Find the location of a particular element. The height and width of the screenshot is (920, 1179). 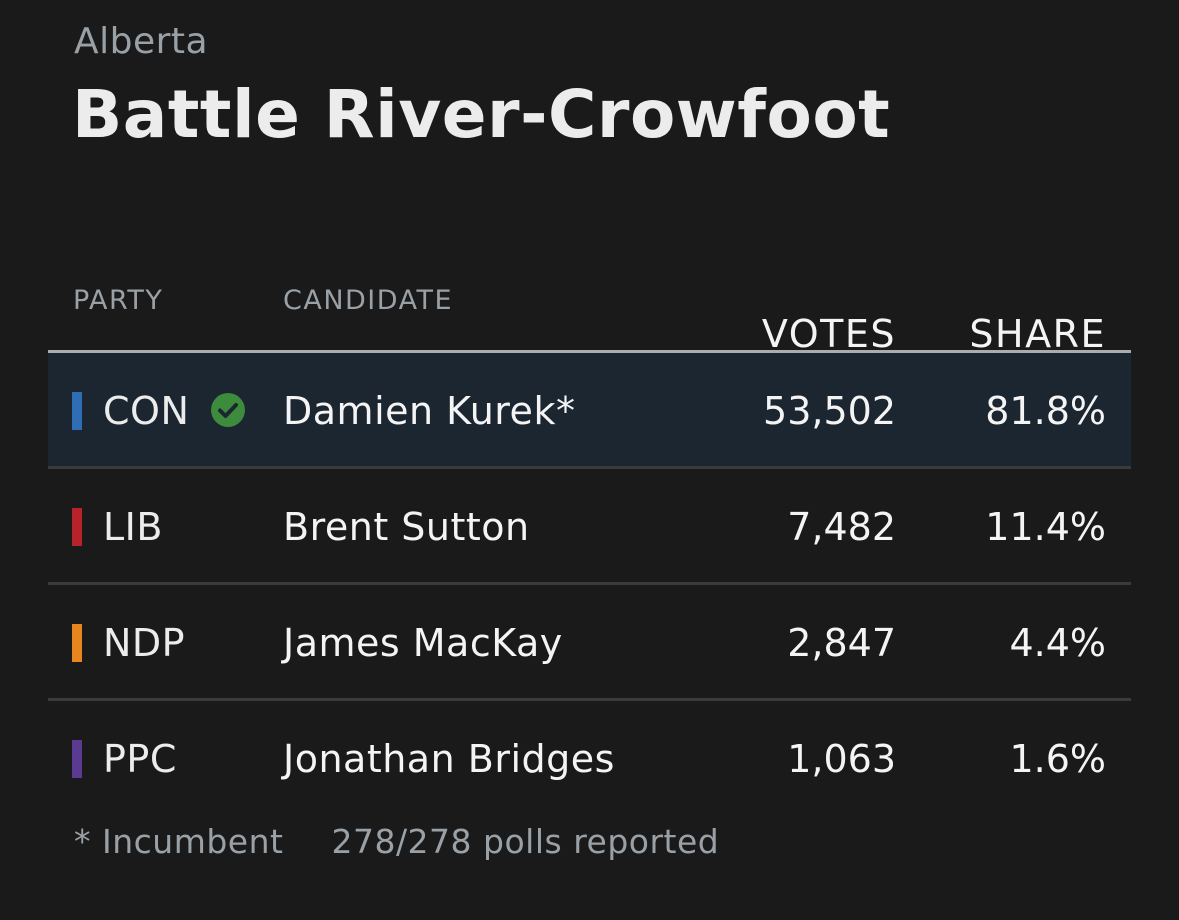

table-row: PPC Jonathan Bridges 1,063 1.6% is located at coordinates (589, 757).